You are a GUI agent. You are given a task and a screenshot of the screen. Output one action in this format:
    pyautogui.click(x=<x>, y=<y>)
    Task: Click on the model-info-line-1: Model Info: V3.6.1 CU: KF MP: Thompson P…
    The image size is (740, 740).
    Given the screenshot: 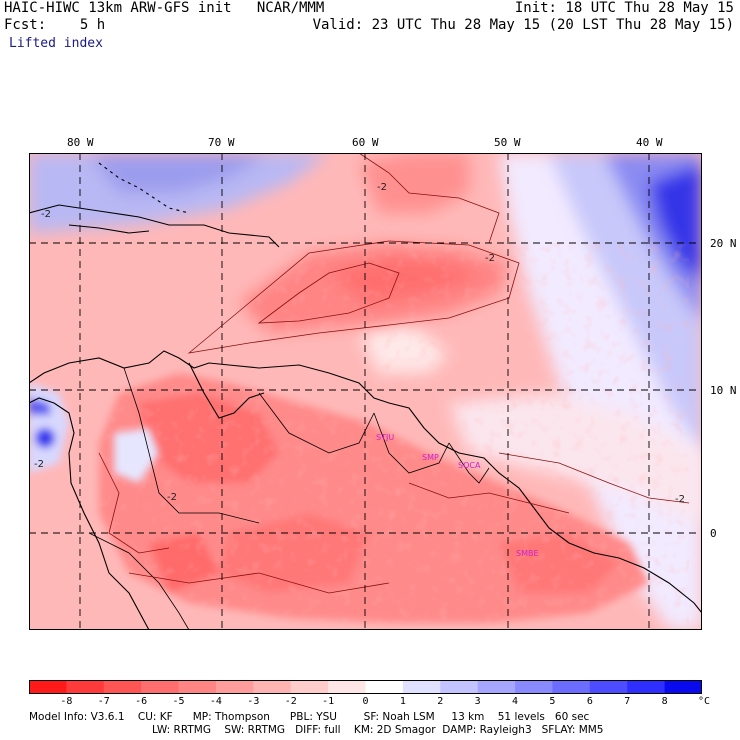 What is the action you would take?
    pyautogui.click(x=309, y=717)
    